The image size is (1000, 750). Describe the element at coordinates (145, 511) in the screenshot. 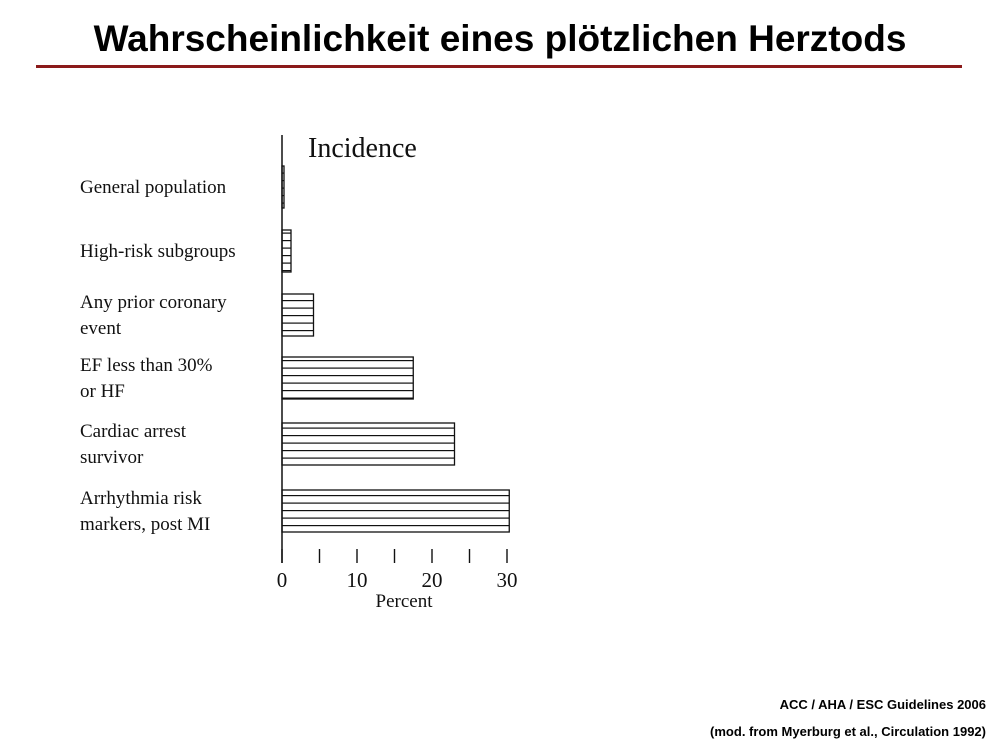

I see `category-label-5: Arrhythmia risk markers, post MI` at that location.